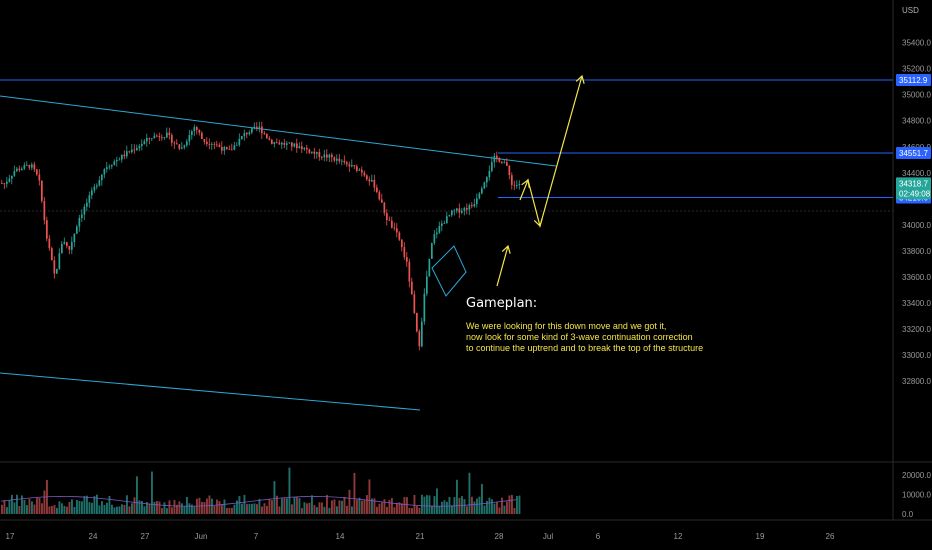 The image size is (932, 550). I want to click on countdown-label: 02:49:08, so click(915, 193).